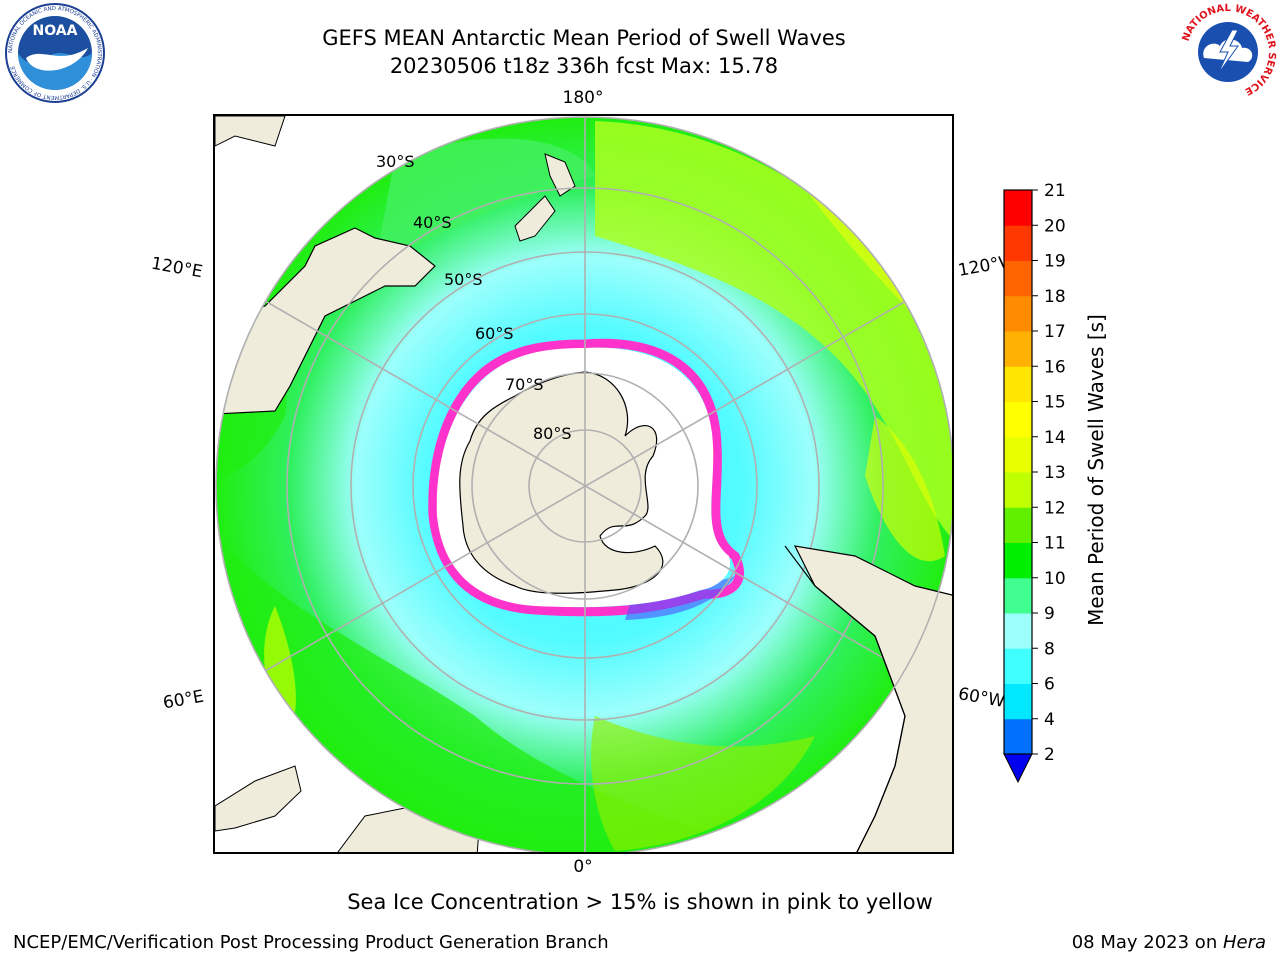 Image resolution: width=1280 pixels, height=960 pixels. What do you see at coordinates (1055, 191) in the screenshot?
I see `colorbar-tick-label: 21` at bounding box center [1055, 191].